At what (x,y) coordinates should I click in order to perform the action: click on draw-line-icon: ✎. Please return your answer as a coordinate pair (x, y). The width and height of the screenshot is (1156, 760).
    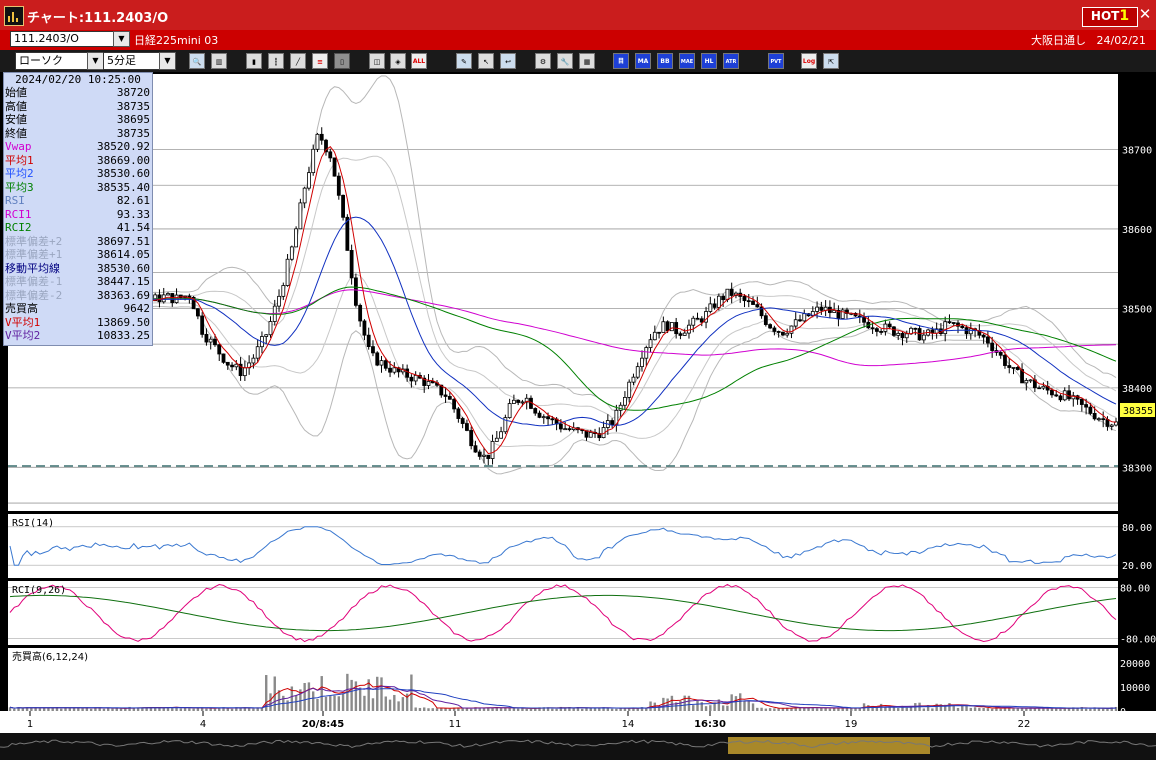
    Looking at the image, I should click on (464, 61).